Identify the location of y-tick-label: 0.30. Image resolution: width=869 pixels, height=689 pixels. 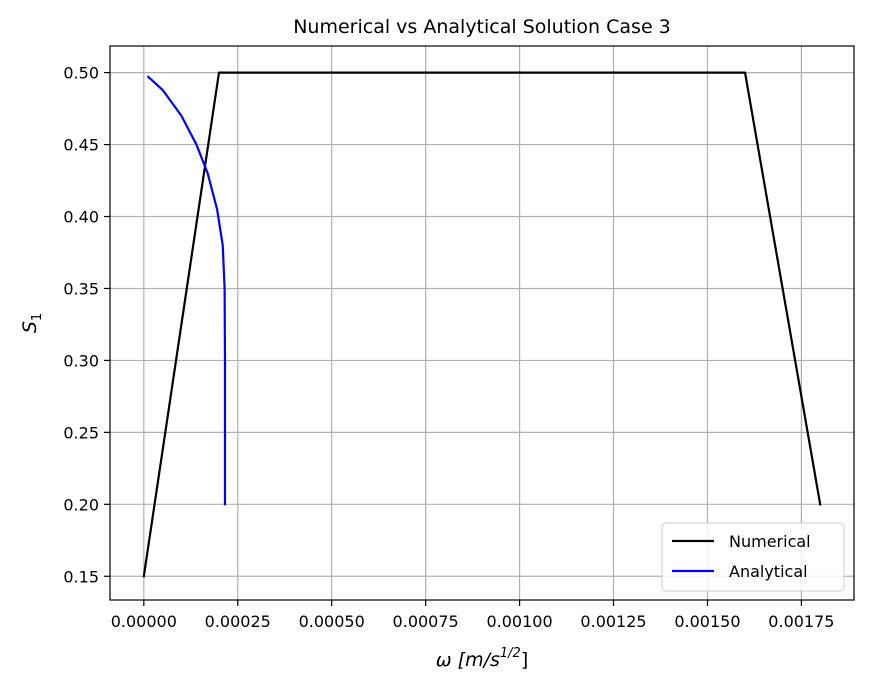
(81, 360).